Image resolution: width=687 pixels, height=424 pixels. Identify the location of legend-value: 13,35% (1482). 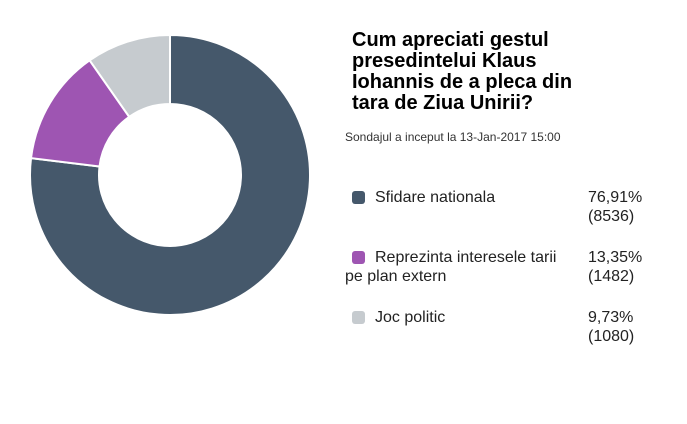
(625, 267).